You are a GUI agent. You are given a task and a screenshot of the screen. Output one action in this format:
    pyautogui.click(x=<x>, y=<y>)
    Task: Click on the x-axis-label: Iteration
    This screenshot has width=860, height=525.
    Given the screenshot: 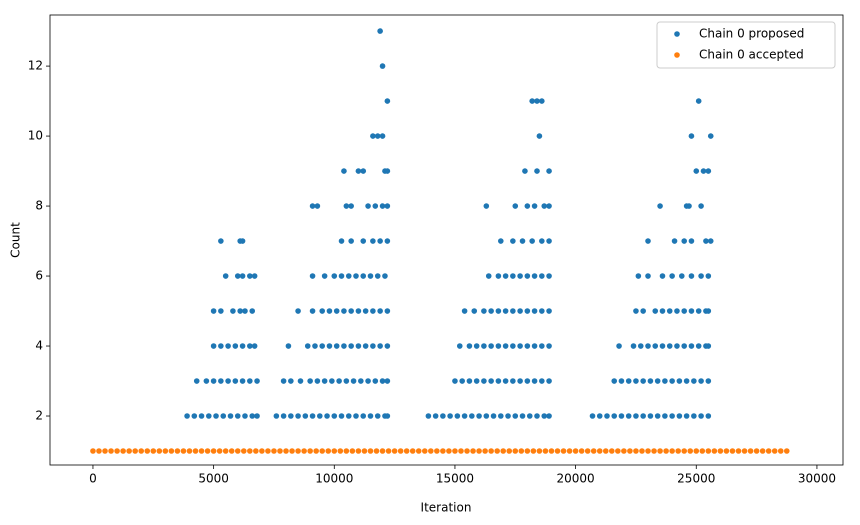 What is the action you would take?
    pyautogui.click(x=446, y=508)
    